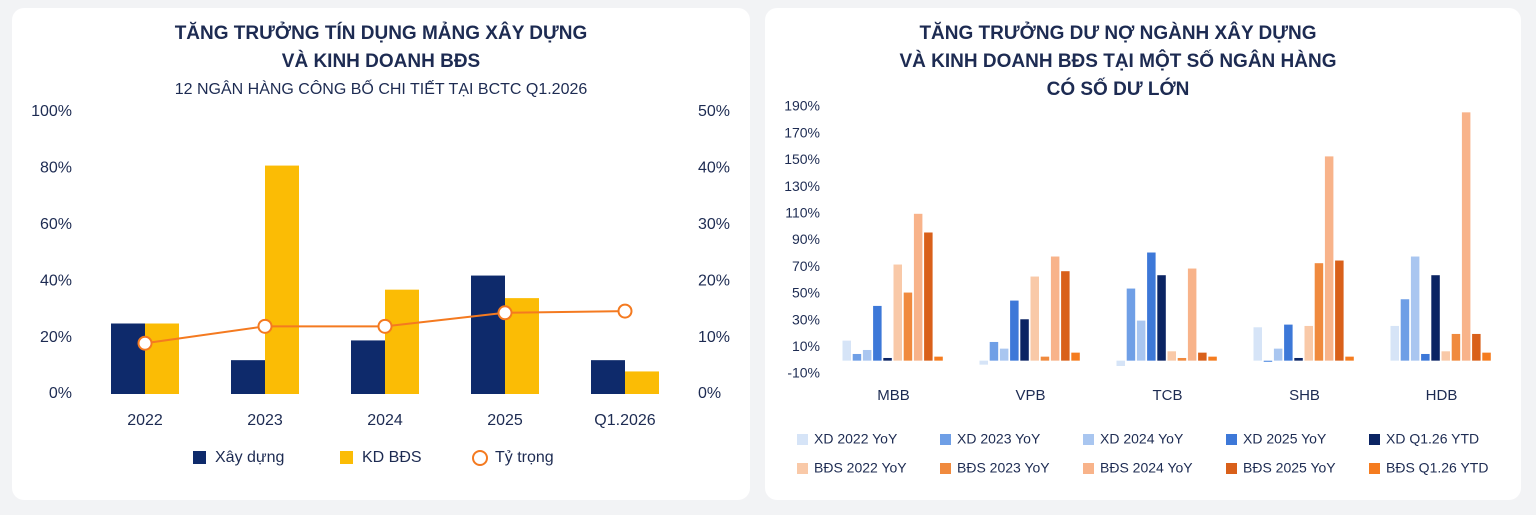 The width and height of the screenshot is (1536, 515). I want to click on y-tick-label: 10%, so click(806, 346).